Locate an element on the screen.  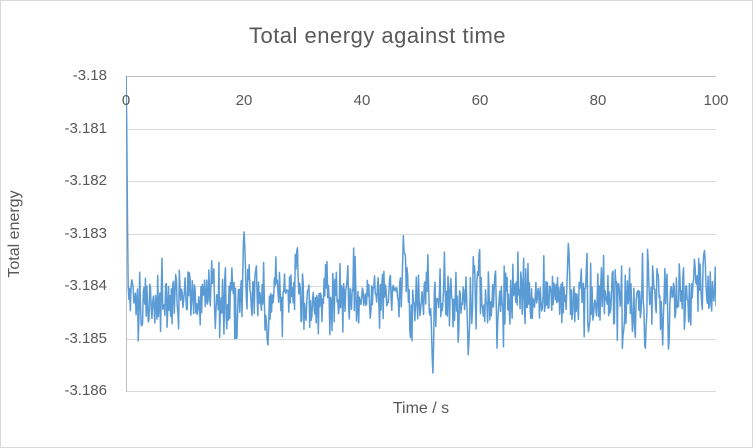
chart-title: Total energy against time is located at coordinates (377, 35).